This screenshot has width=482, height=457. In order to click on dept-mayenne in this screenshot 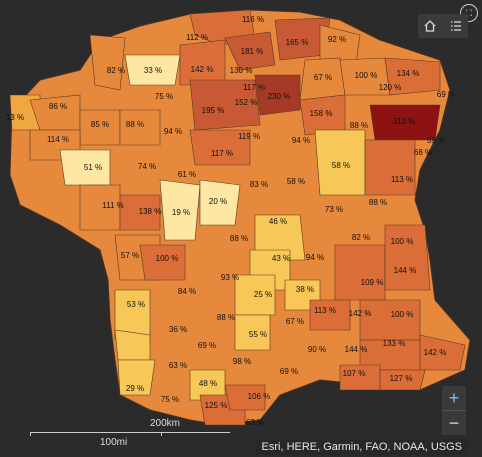, I will do `click(140, 127)`.